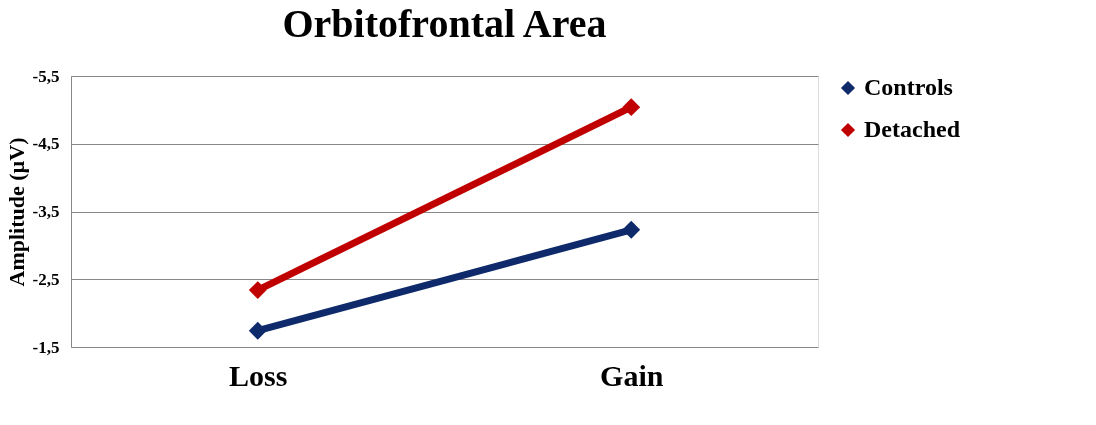 The image size is (1096, 425). Describe the element at coordinates (444, 23) in the screenshot. I see `chart-title: Orbitofrontal Area` at that location.